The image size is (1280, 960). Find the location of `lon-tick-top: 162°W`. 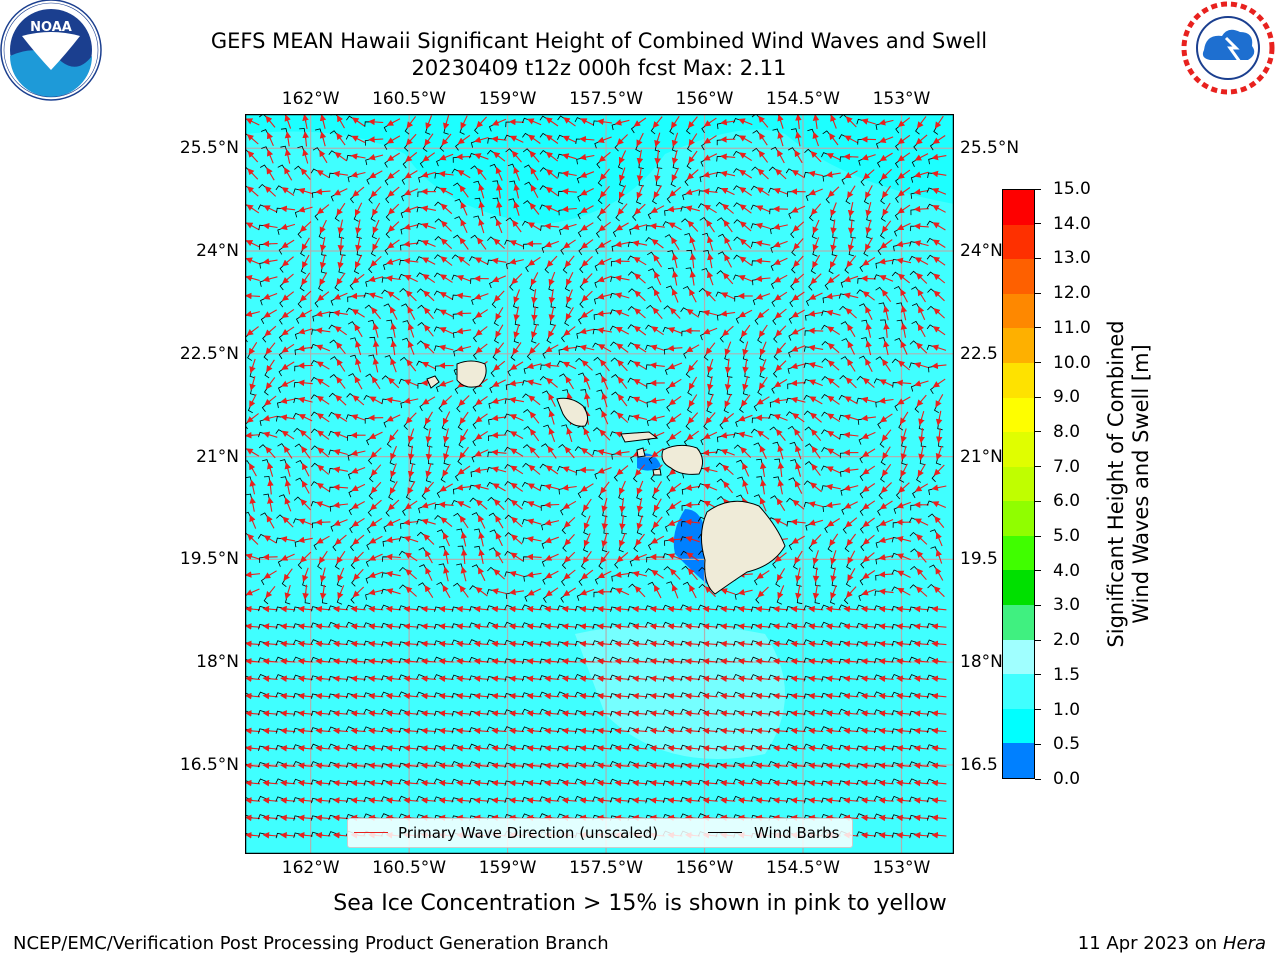

lon-tick-top: 162°W is located at coordinates (310, 99).